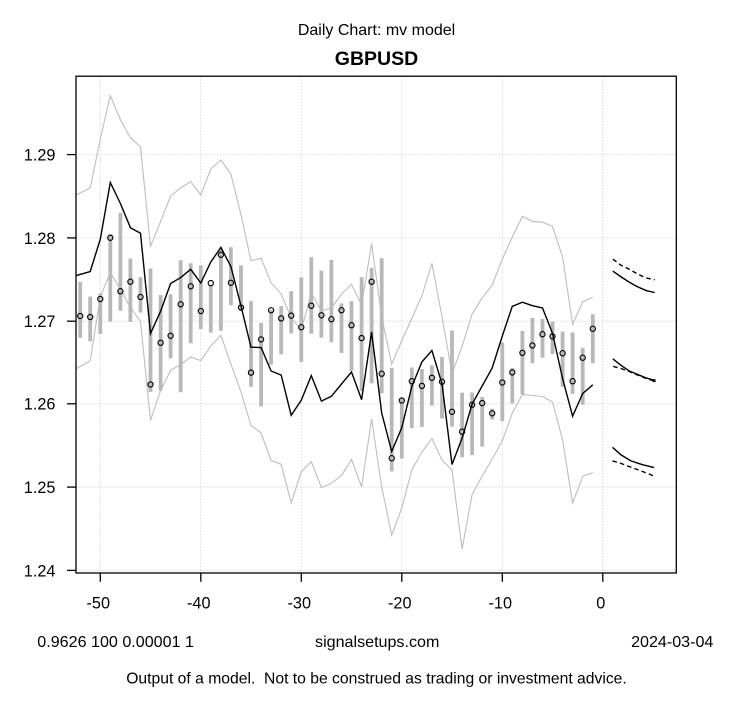 Image resolution: width=753 pixels, height=713 pixels. What do you see at coordinates (40, 571) in the screenshot?
I see `svg-text: 1.24` at bounding box center [40, 571].